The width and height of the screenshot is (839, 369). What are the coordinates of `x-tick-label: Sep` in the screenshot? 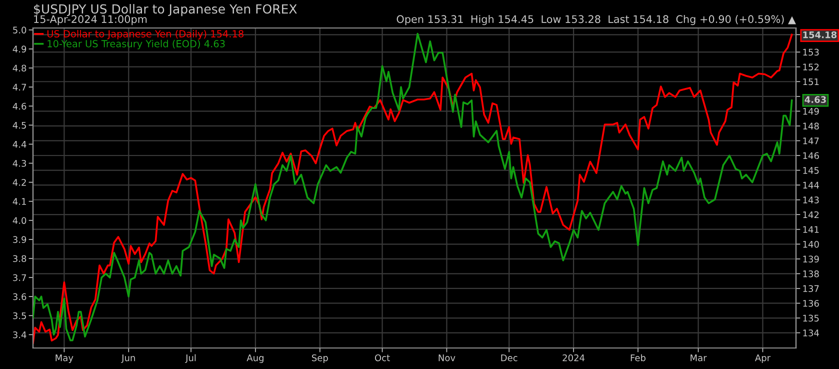 It's located at (320, 358).